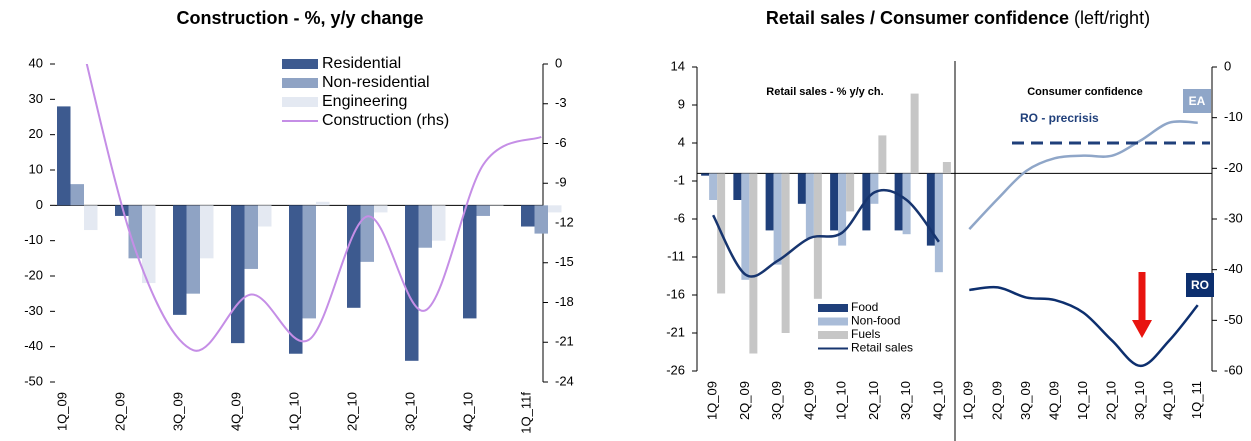  What do you see at coordinates (917, 18) in the screenshot?
I see `heading-title: Retail sales / Consumer confidence` at bounding box center [917, 18].